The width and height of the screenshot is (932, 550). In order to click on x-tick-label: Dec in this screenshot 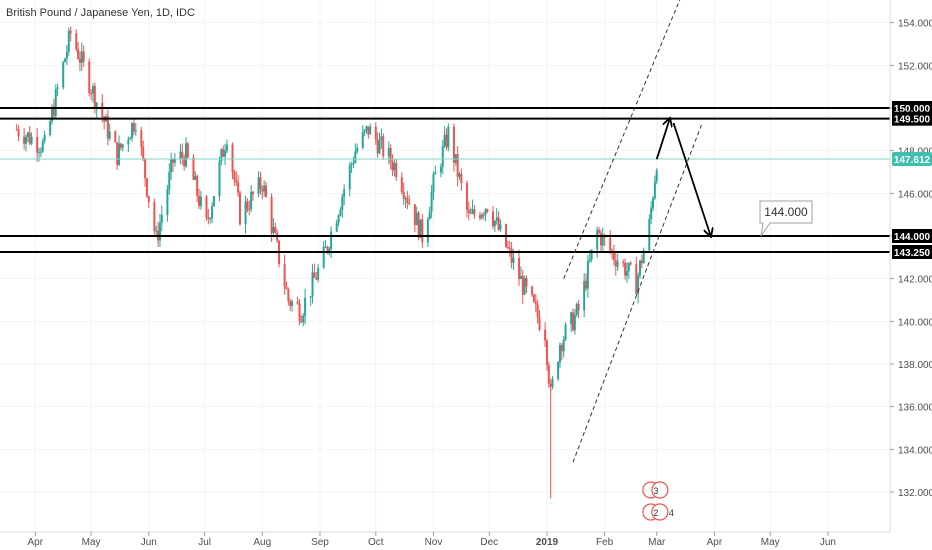, I will do `click(489, 542)`.